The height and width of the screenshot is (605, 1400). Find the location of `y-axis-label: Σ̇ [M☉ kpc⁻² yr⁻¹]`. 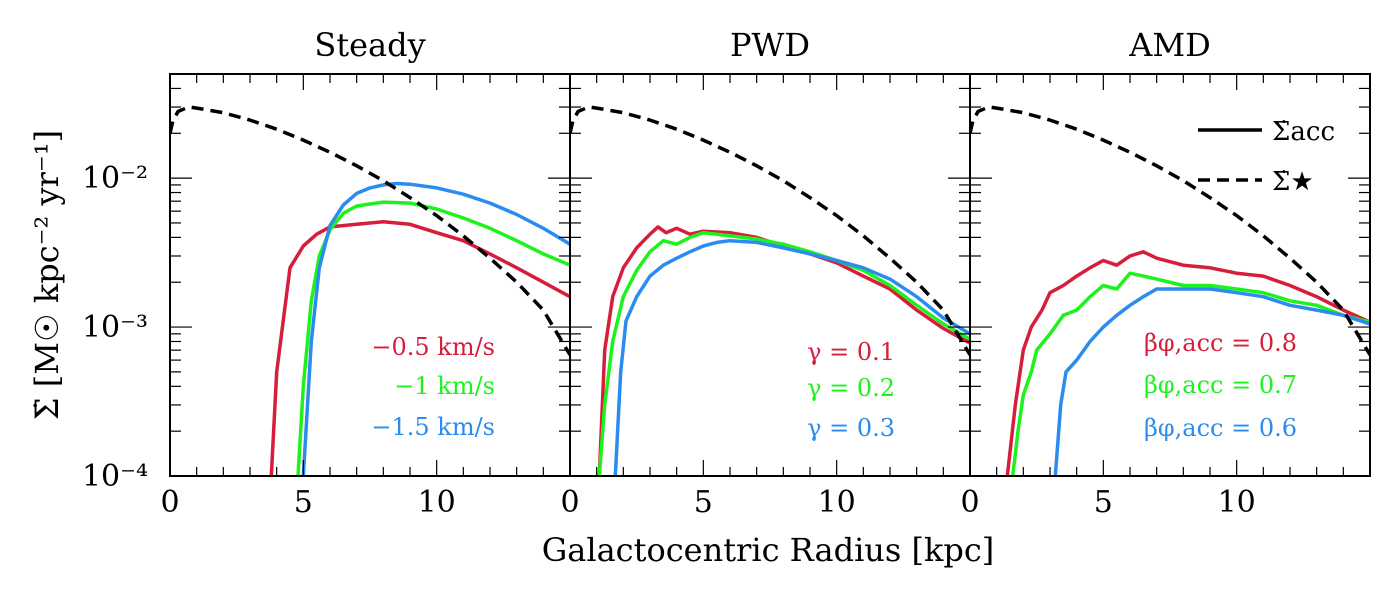

y-axis-label: Σ̇ [M☉ kpc⁻² yr⁻¹] is located at coordinates (47, 275).